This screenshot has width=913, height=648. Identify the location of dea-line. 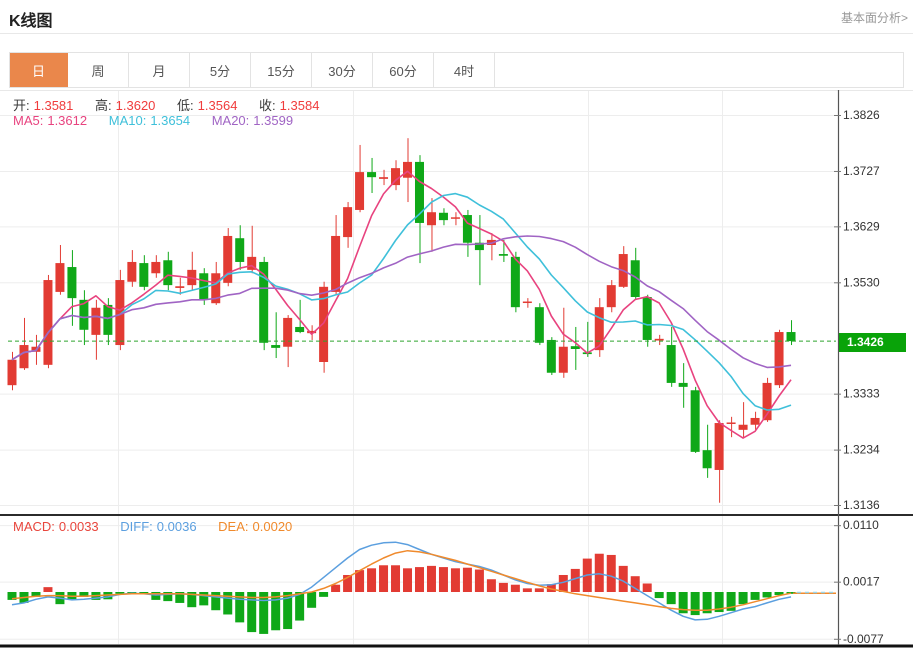
(401, 580).